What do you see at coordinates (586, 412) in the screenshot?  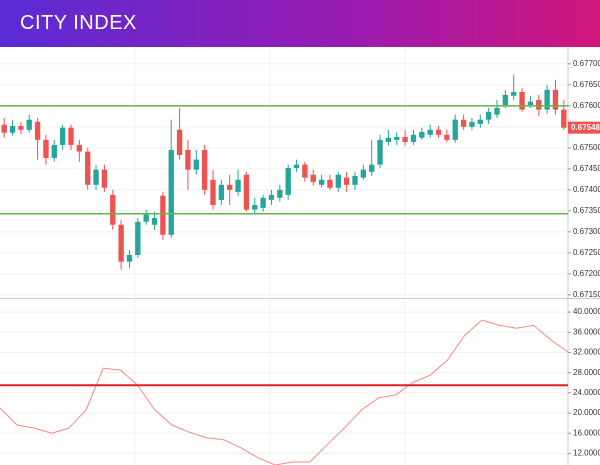 I see `y-tick-label: 20.0000` at bounding box center [586, 412].